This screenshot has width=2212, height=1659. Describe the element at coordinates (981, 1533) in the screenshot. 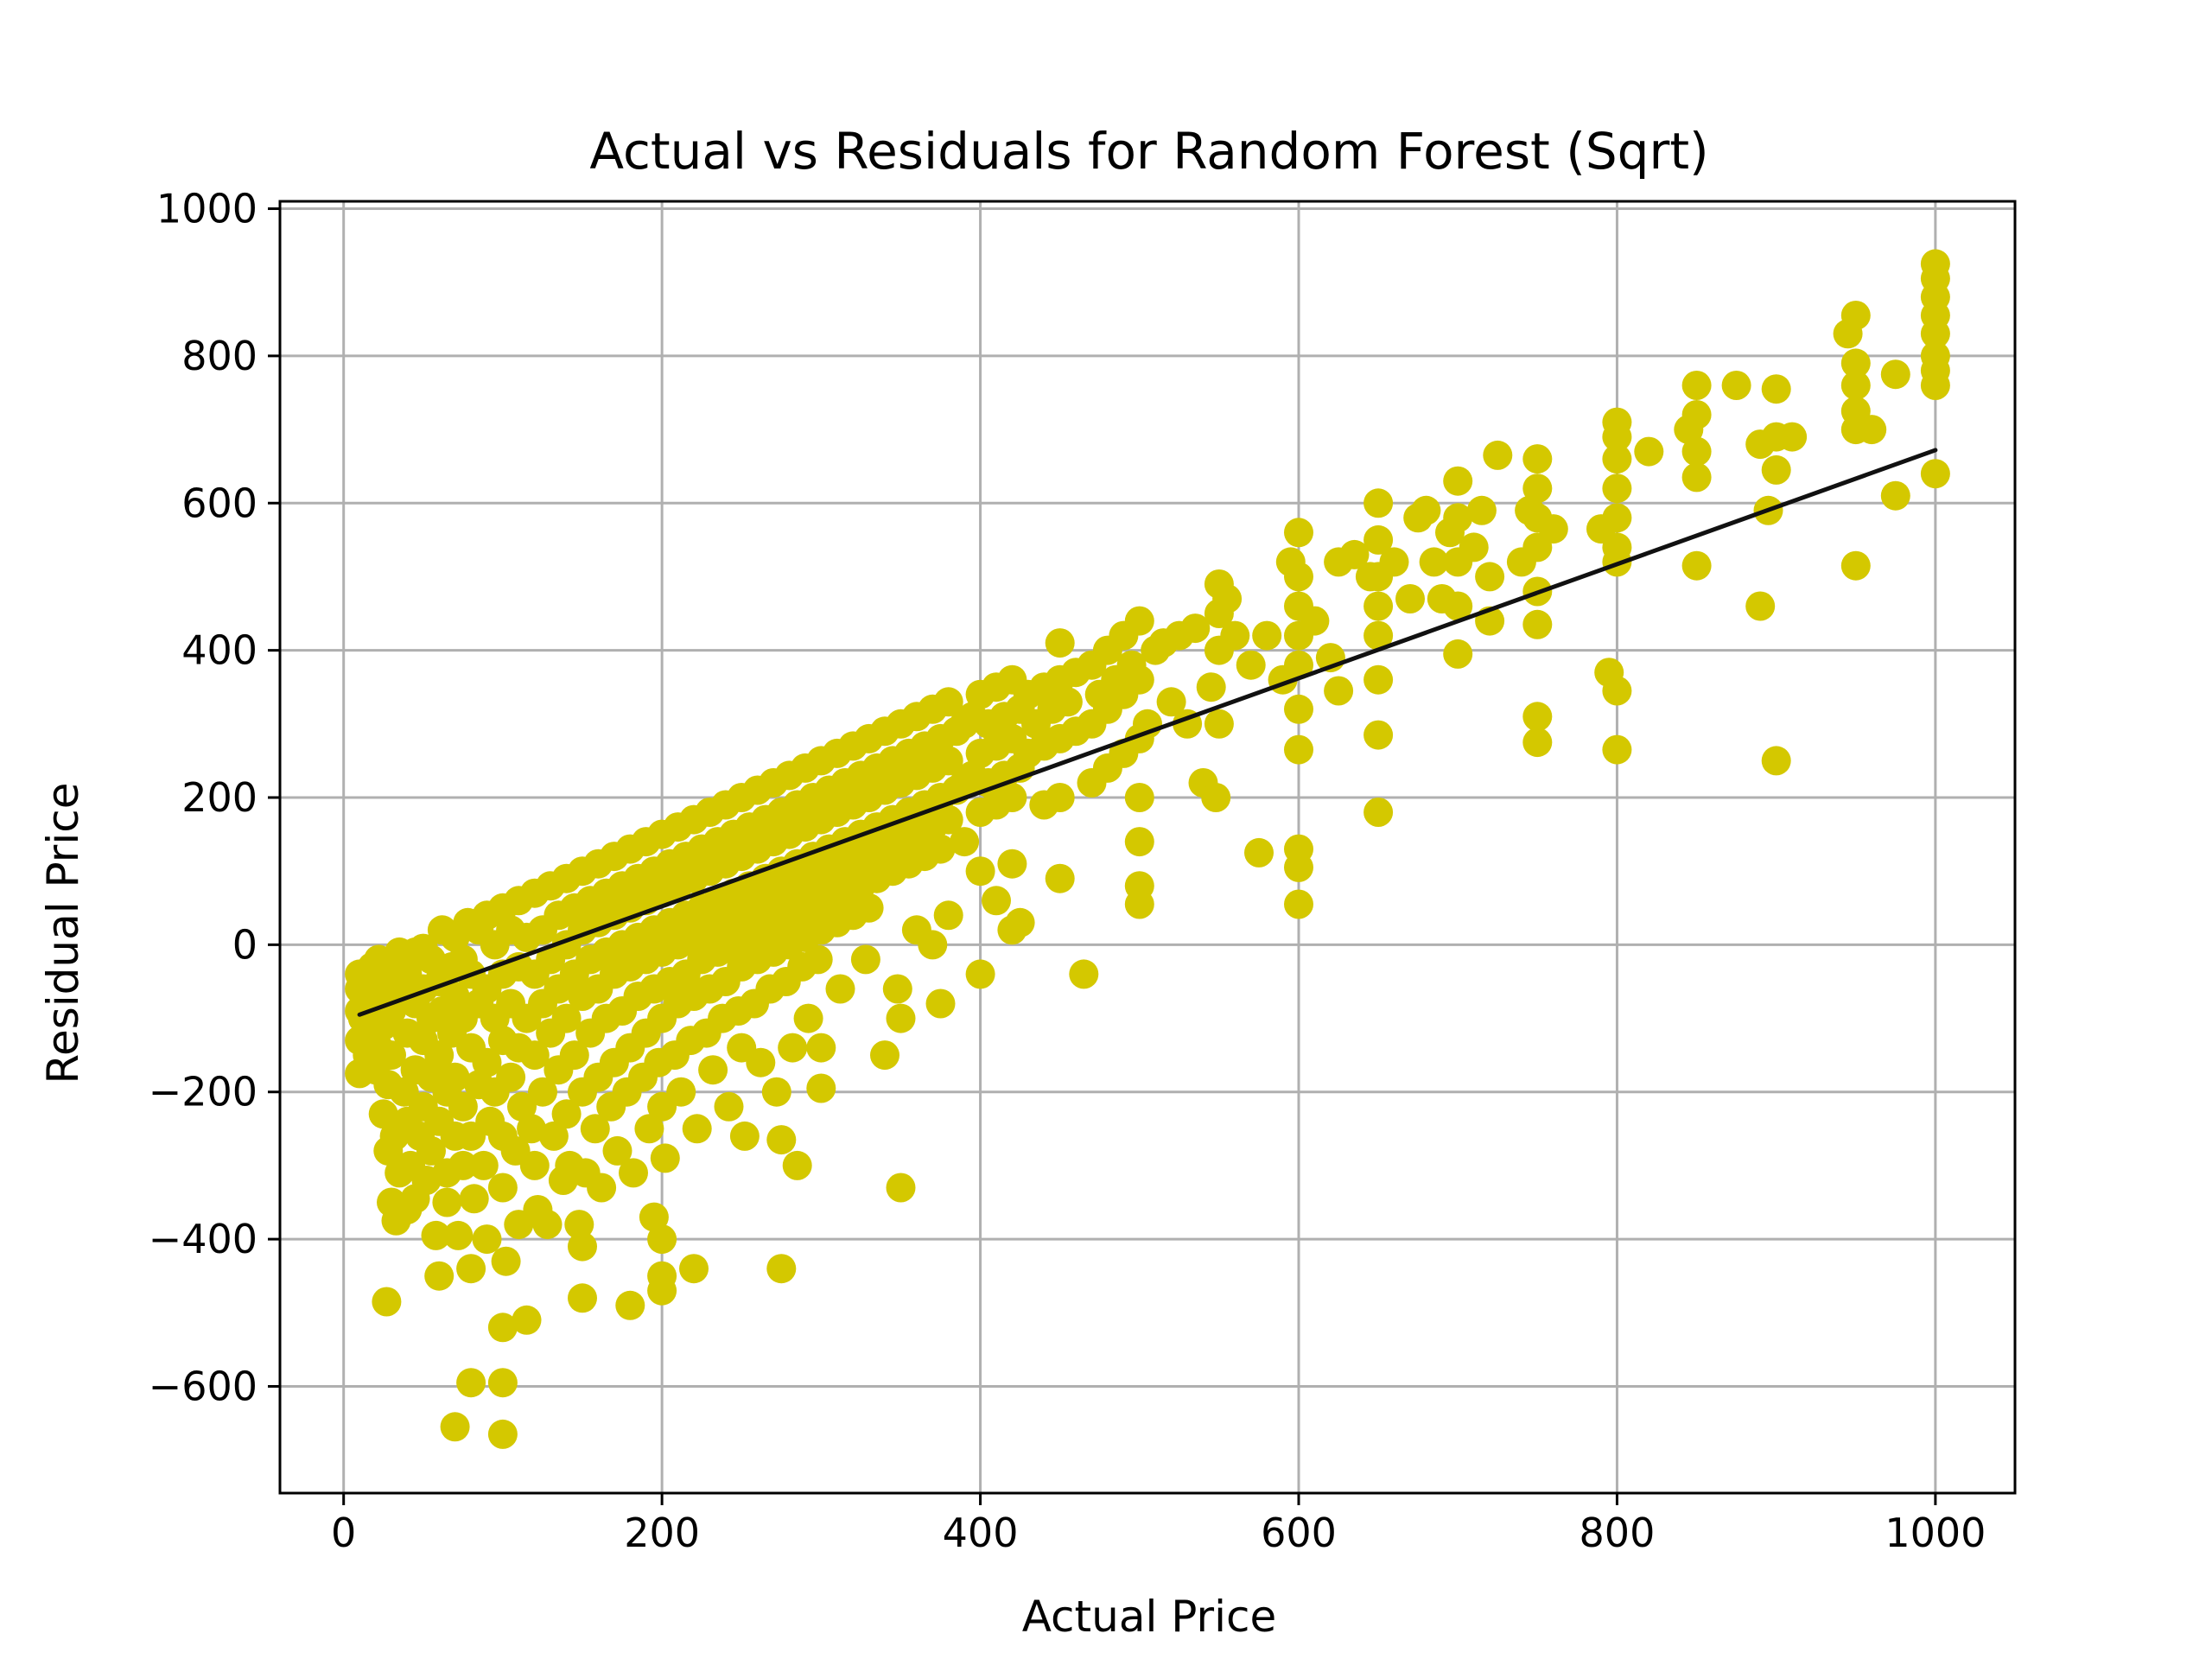

I see `x-tick-label: 400` at that location.